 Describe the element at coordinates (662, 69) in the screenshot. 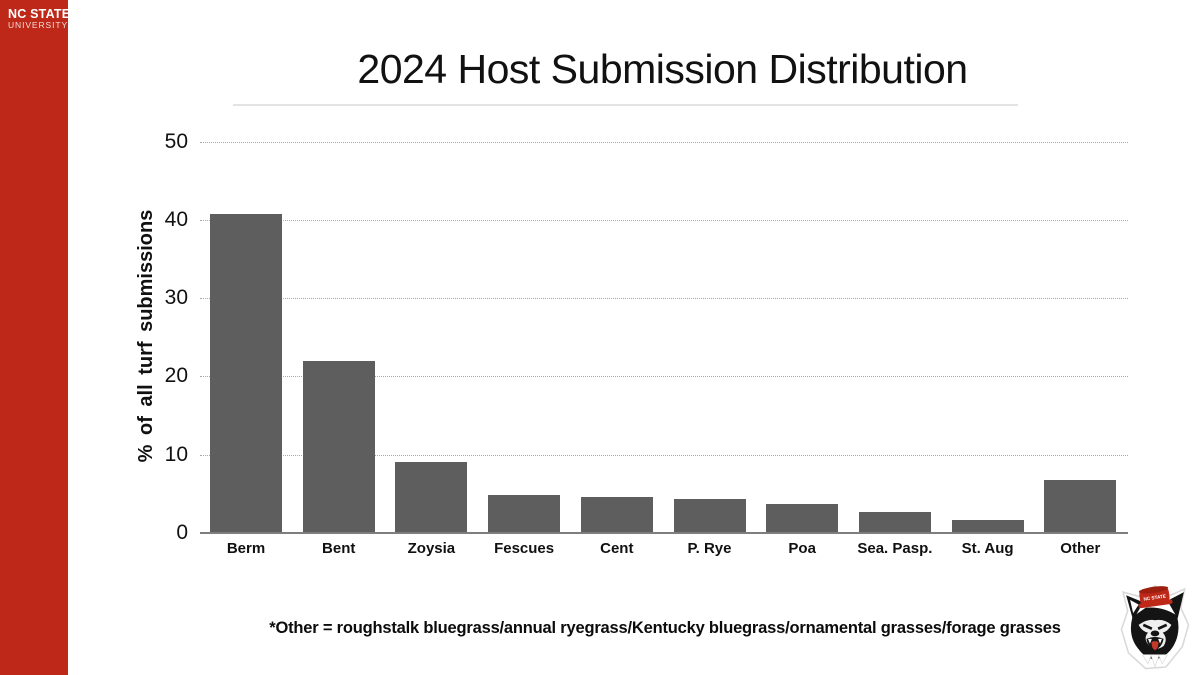

I see `page-title: 2024 Host Submission Distribution` at that location.